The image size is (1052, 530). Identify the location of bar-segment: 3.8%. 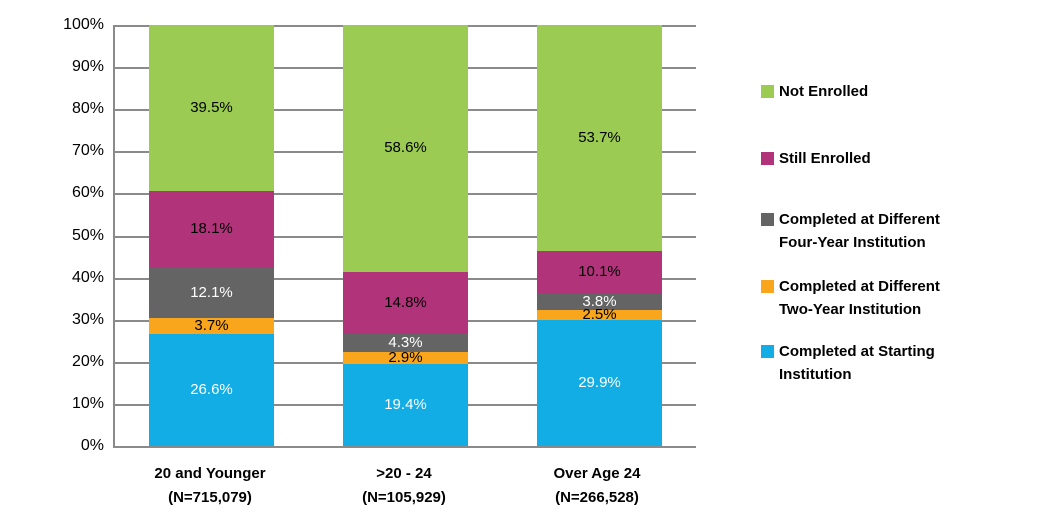
(599, 301).